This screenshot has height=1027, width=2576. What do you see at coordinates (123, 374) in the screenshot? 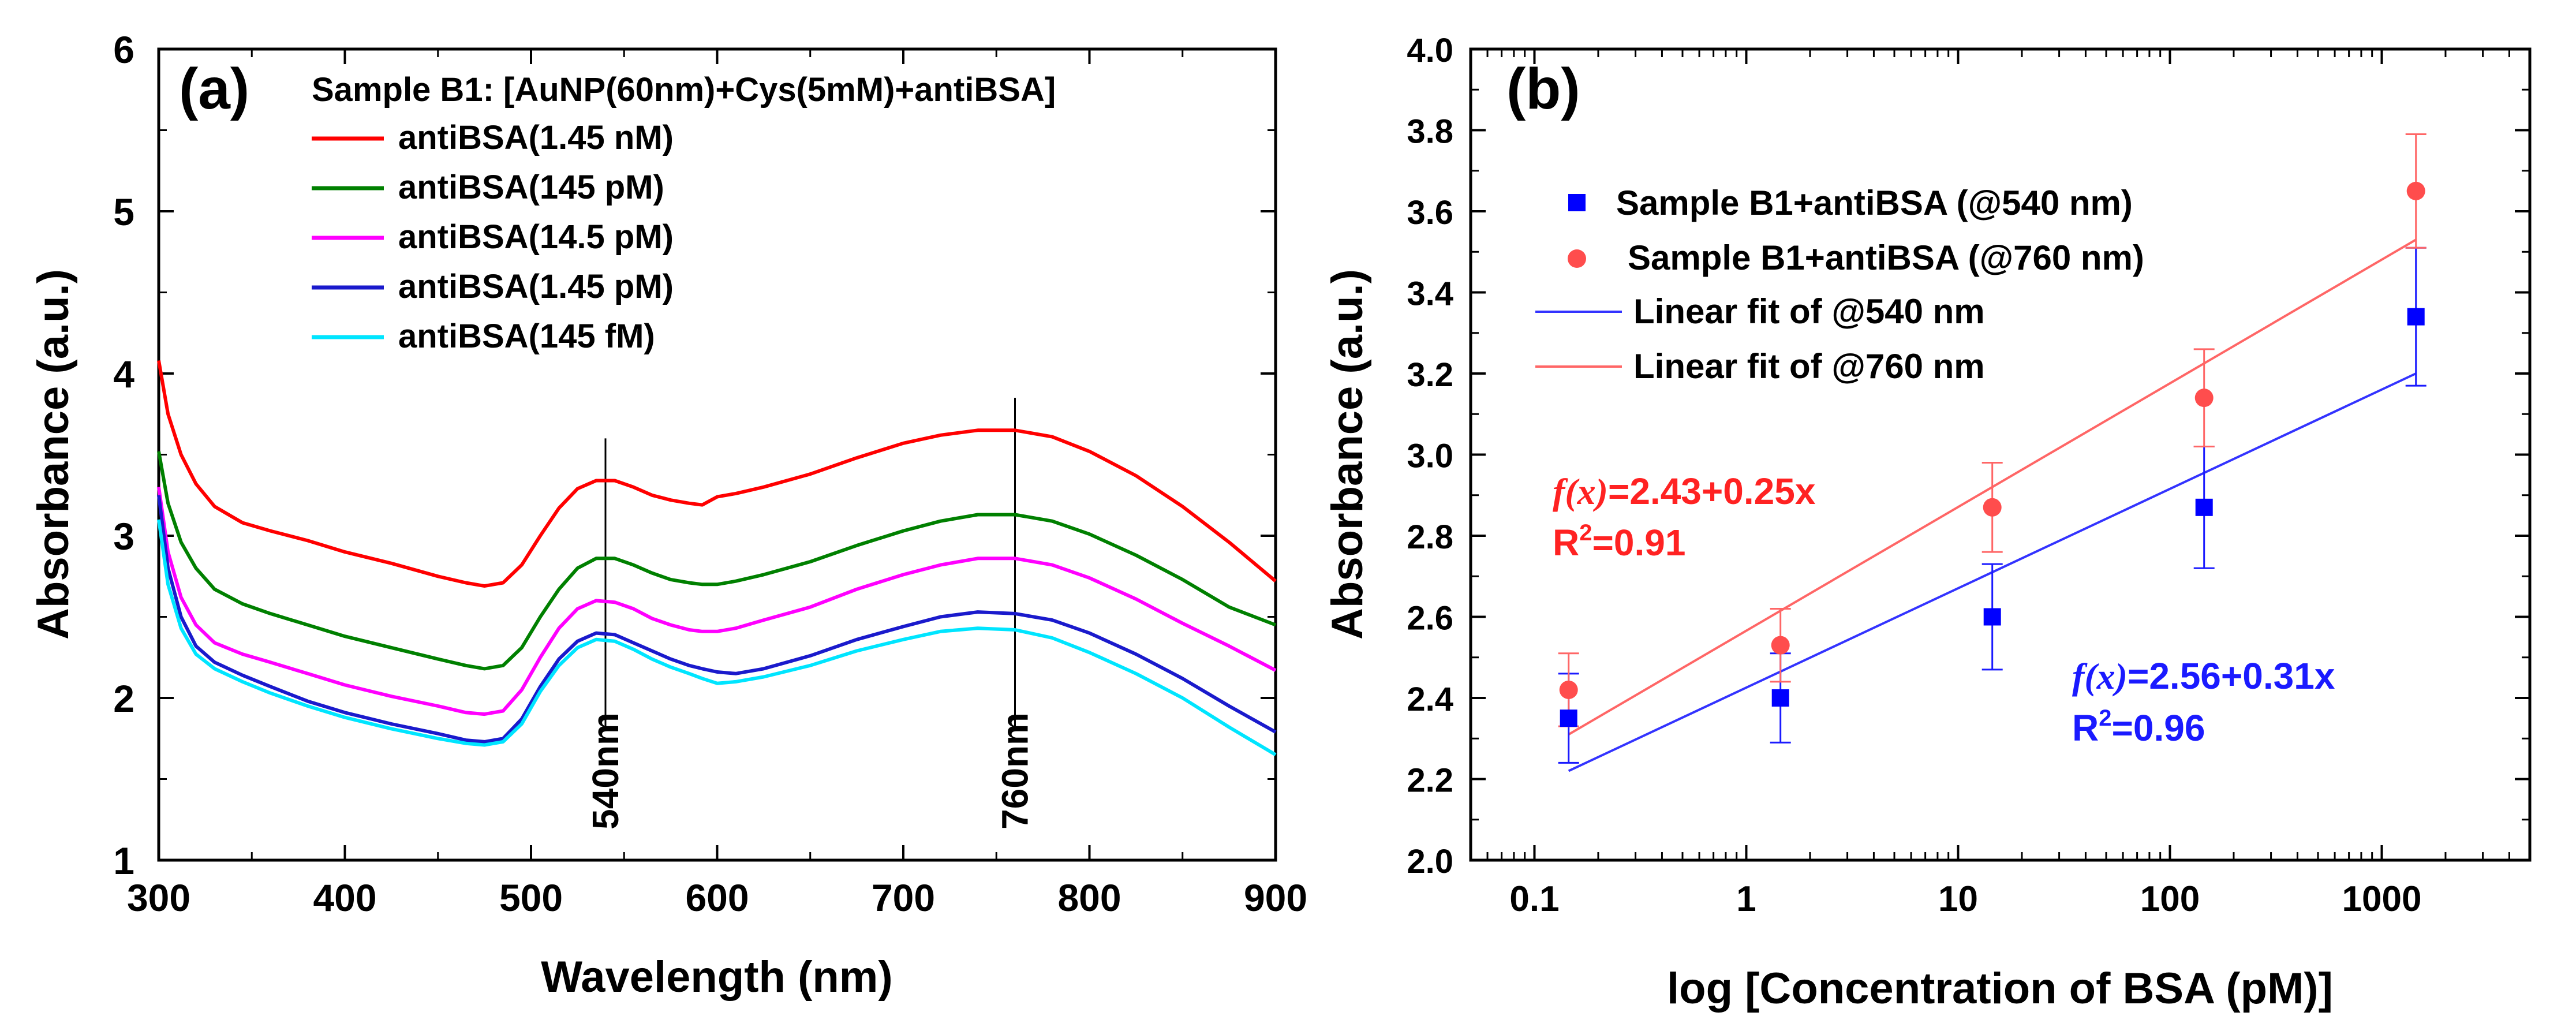
I see `panel-a-y-tick-label: 4` at bounding box center [123, 374].